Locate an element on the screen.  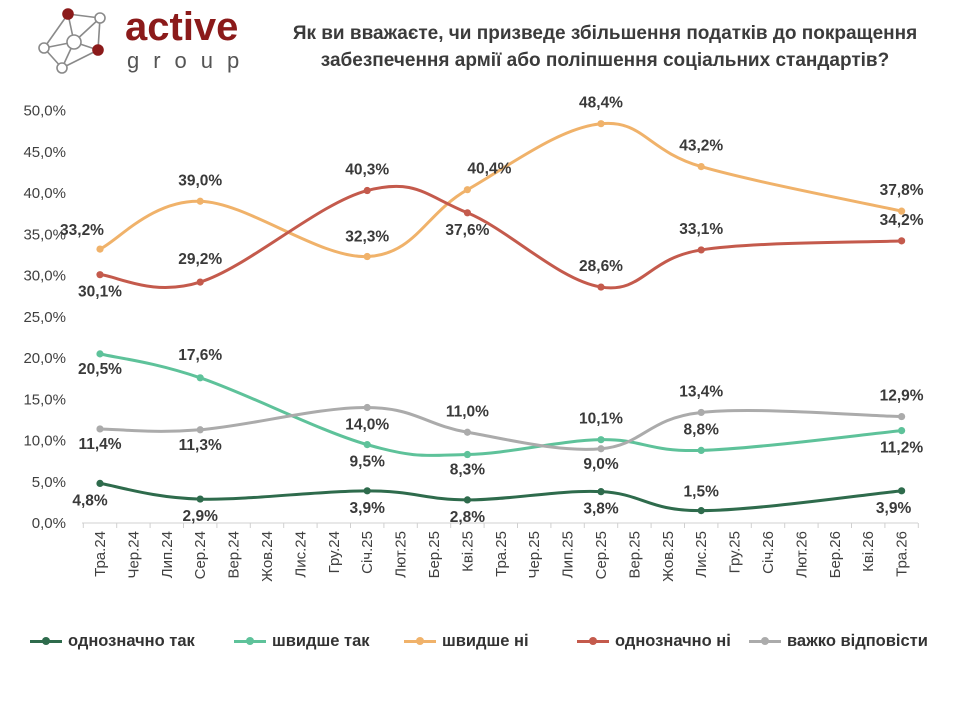
legend-item: однозначно ні is located at coordinates (654, 641).